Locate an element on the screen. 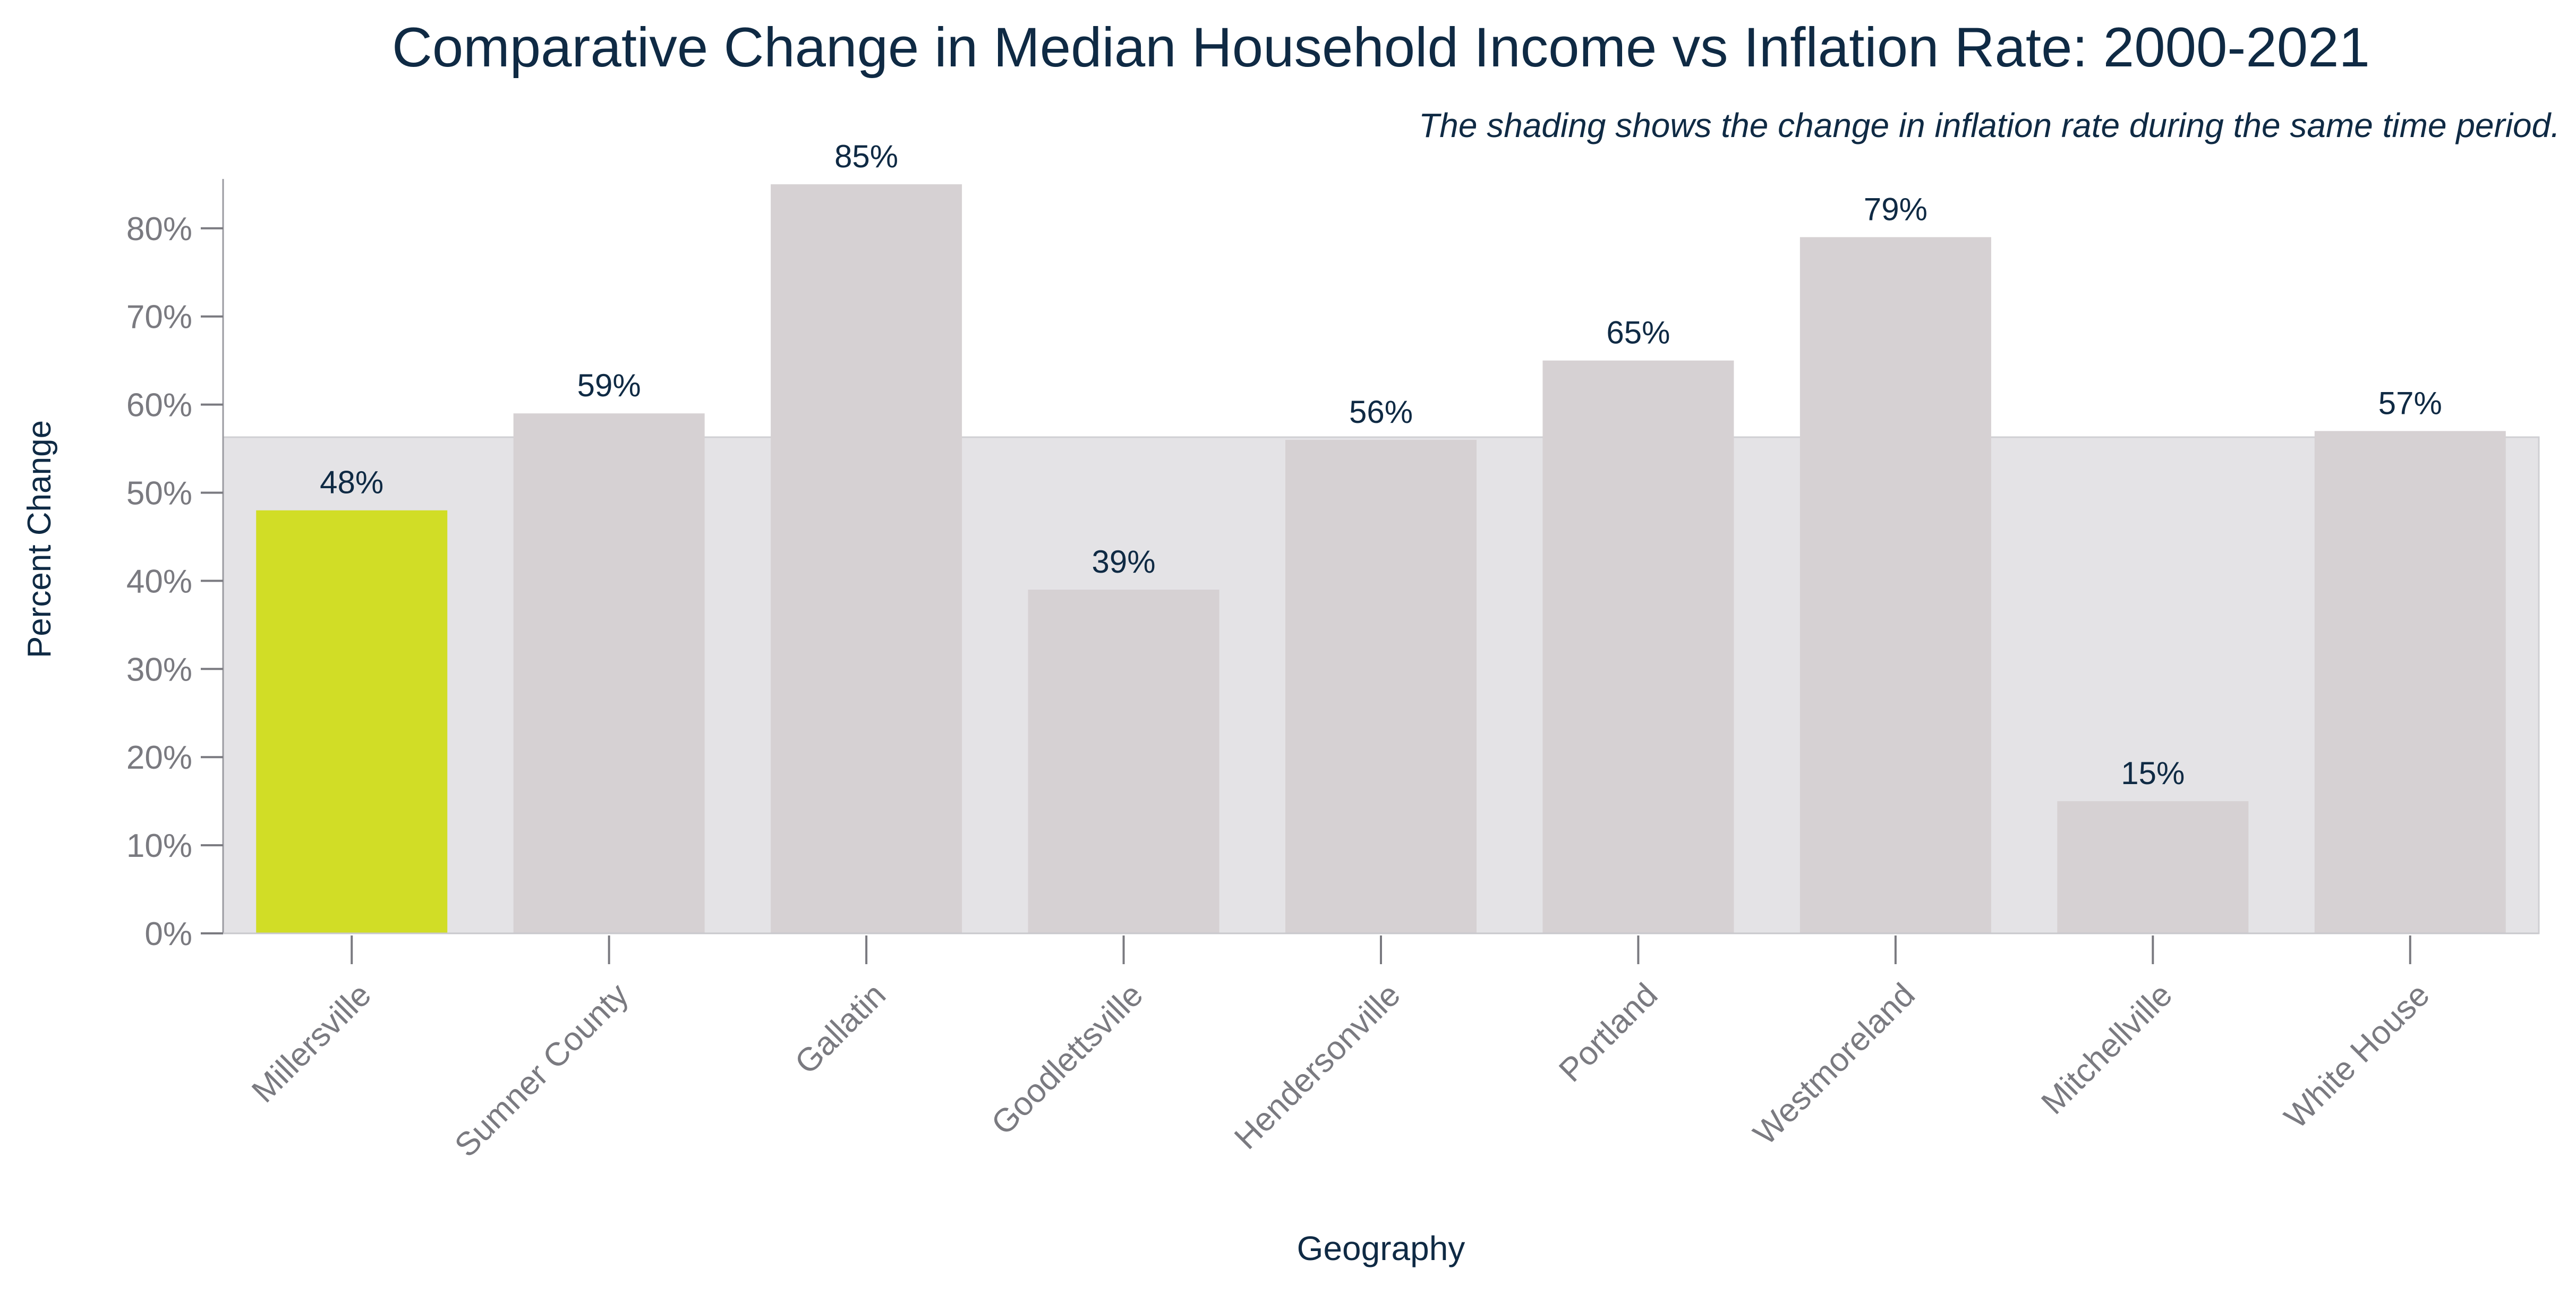 The height and width of the screenshot is (1293, 2576). y-tick-label: 60% is located at coordinates (159, 406).